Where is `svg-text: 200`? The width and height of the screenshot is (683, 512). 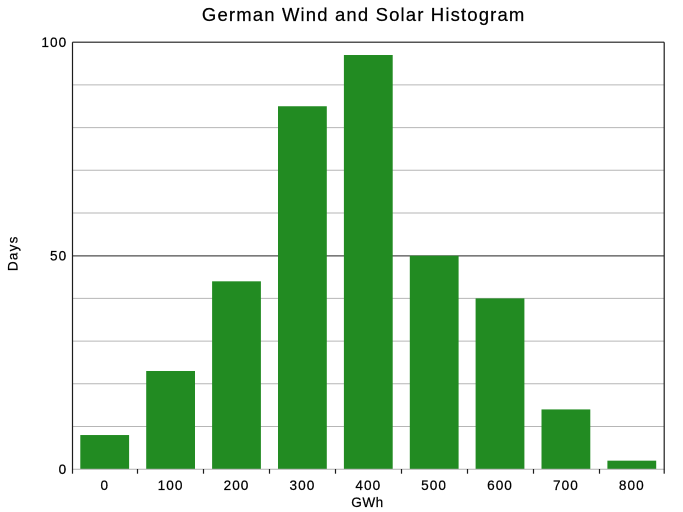
svg-text: 200 is located at coordinates (237, 485).